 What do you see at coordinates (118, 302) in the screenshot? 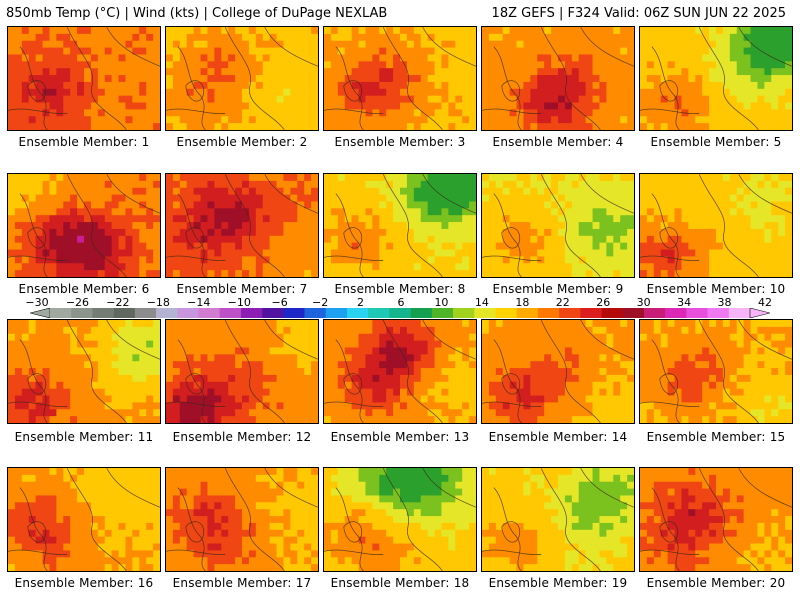
I see `colorbar-tick-label: −22` at bounding box center [118, 302].